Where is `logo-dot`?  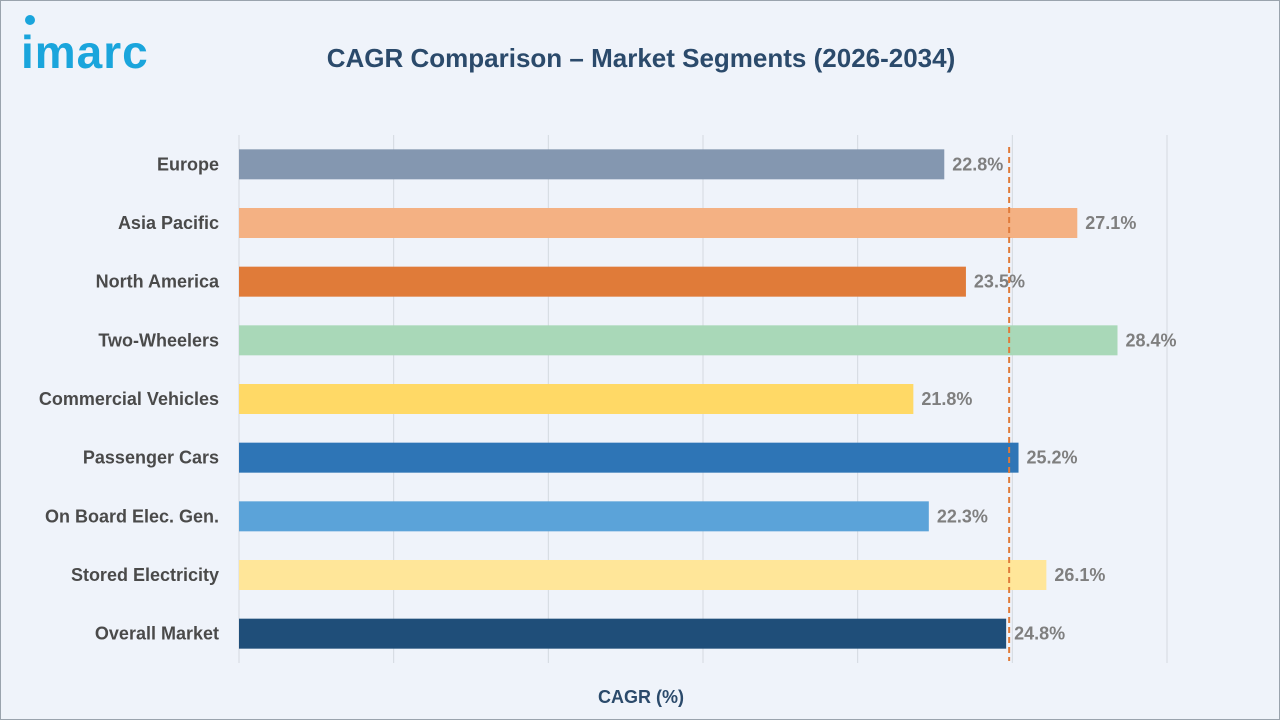 logo-dot is located at coordinates (30, 20).